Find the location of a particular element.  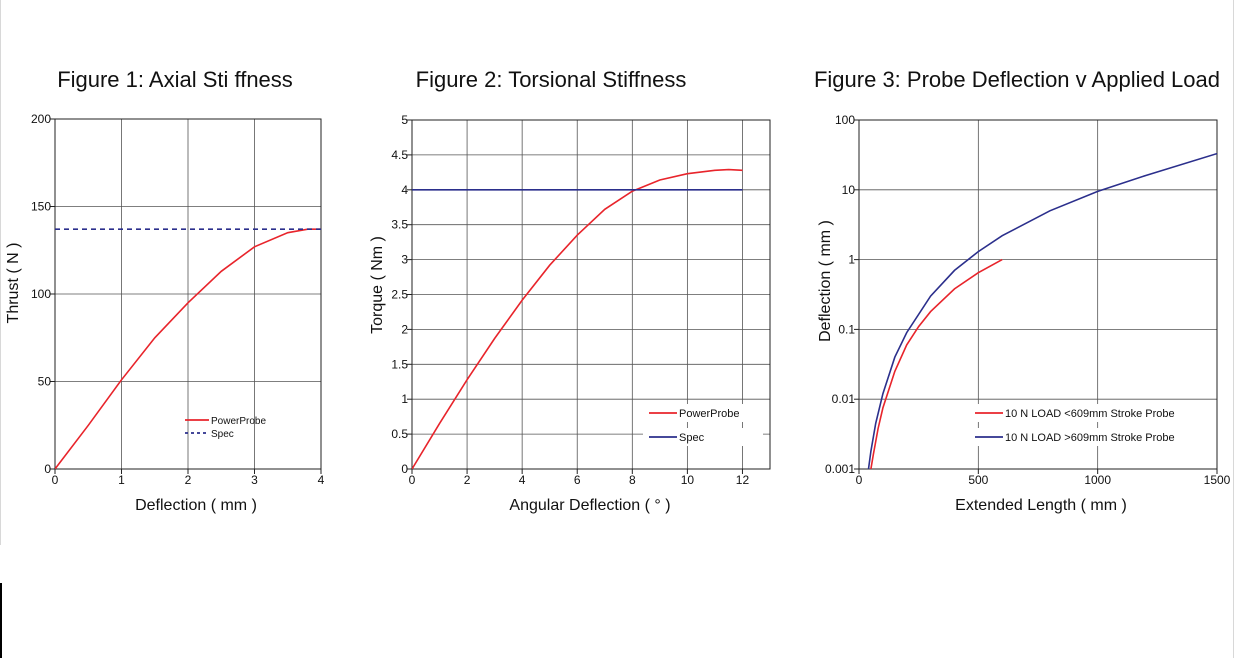

y-tick-label: 2 is located at coordinates (404, 329).